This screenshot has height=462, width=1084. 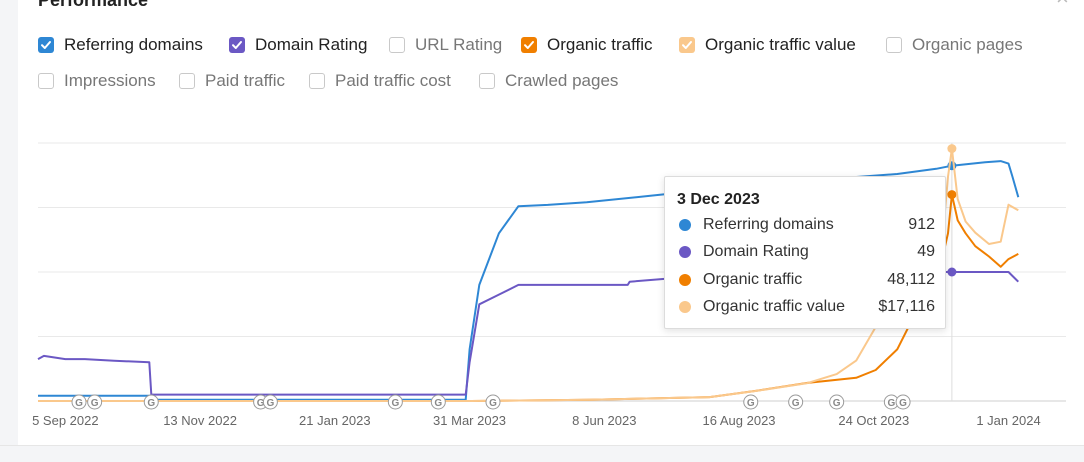 What do you see at coordinates (200, 420) in the screenshot?
I see `x-tick-label: 13 Nov 2022` at bounding box center [200, 420].